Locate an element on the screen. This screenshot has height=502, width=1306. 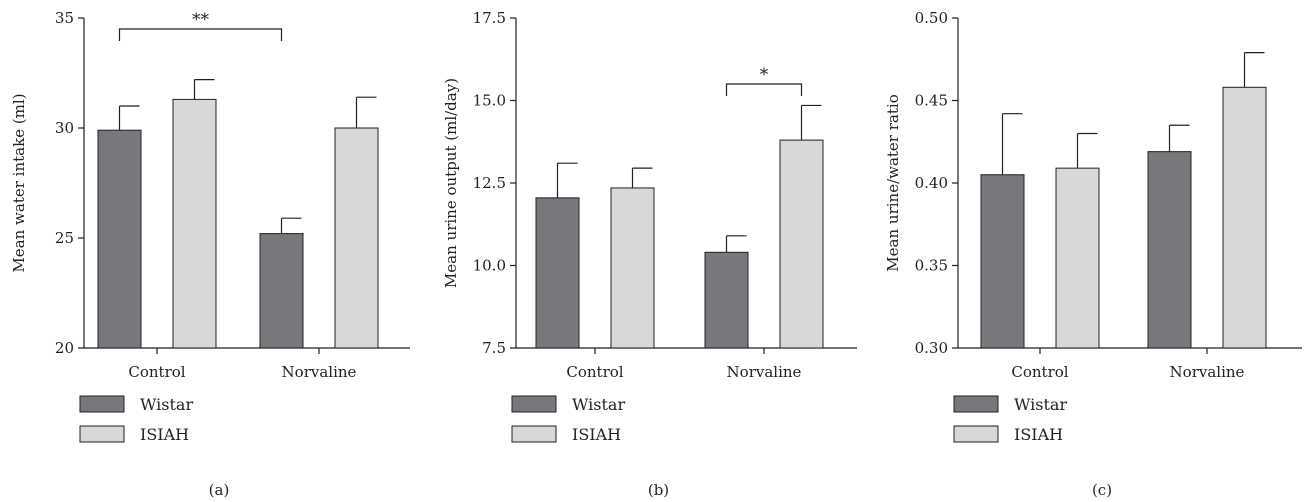
panel-label: (c) is located at coordinates (1102, 490).